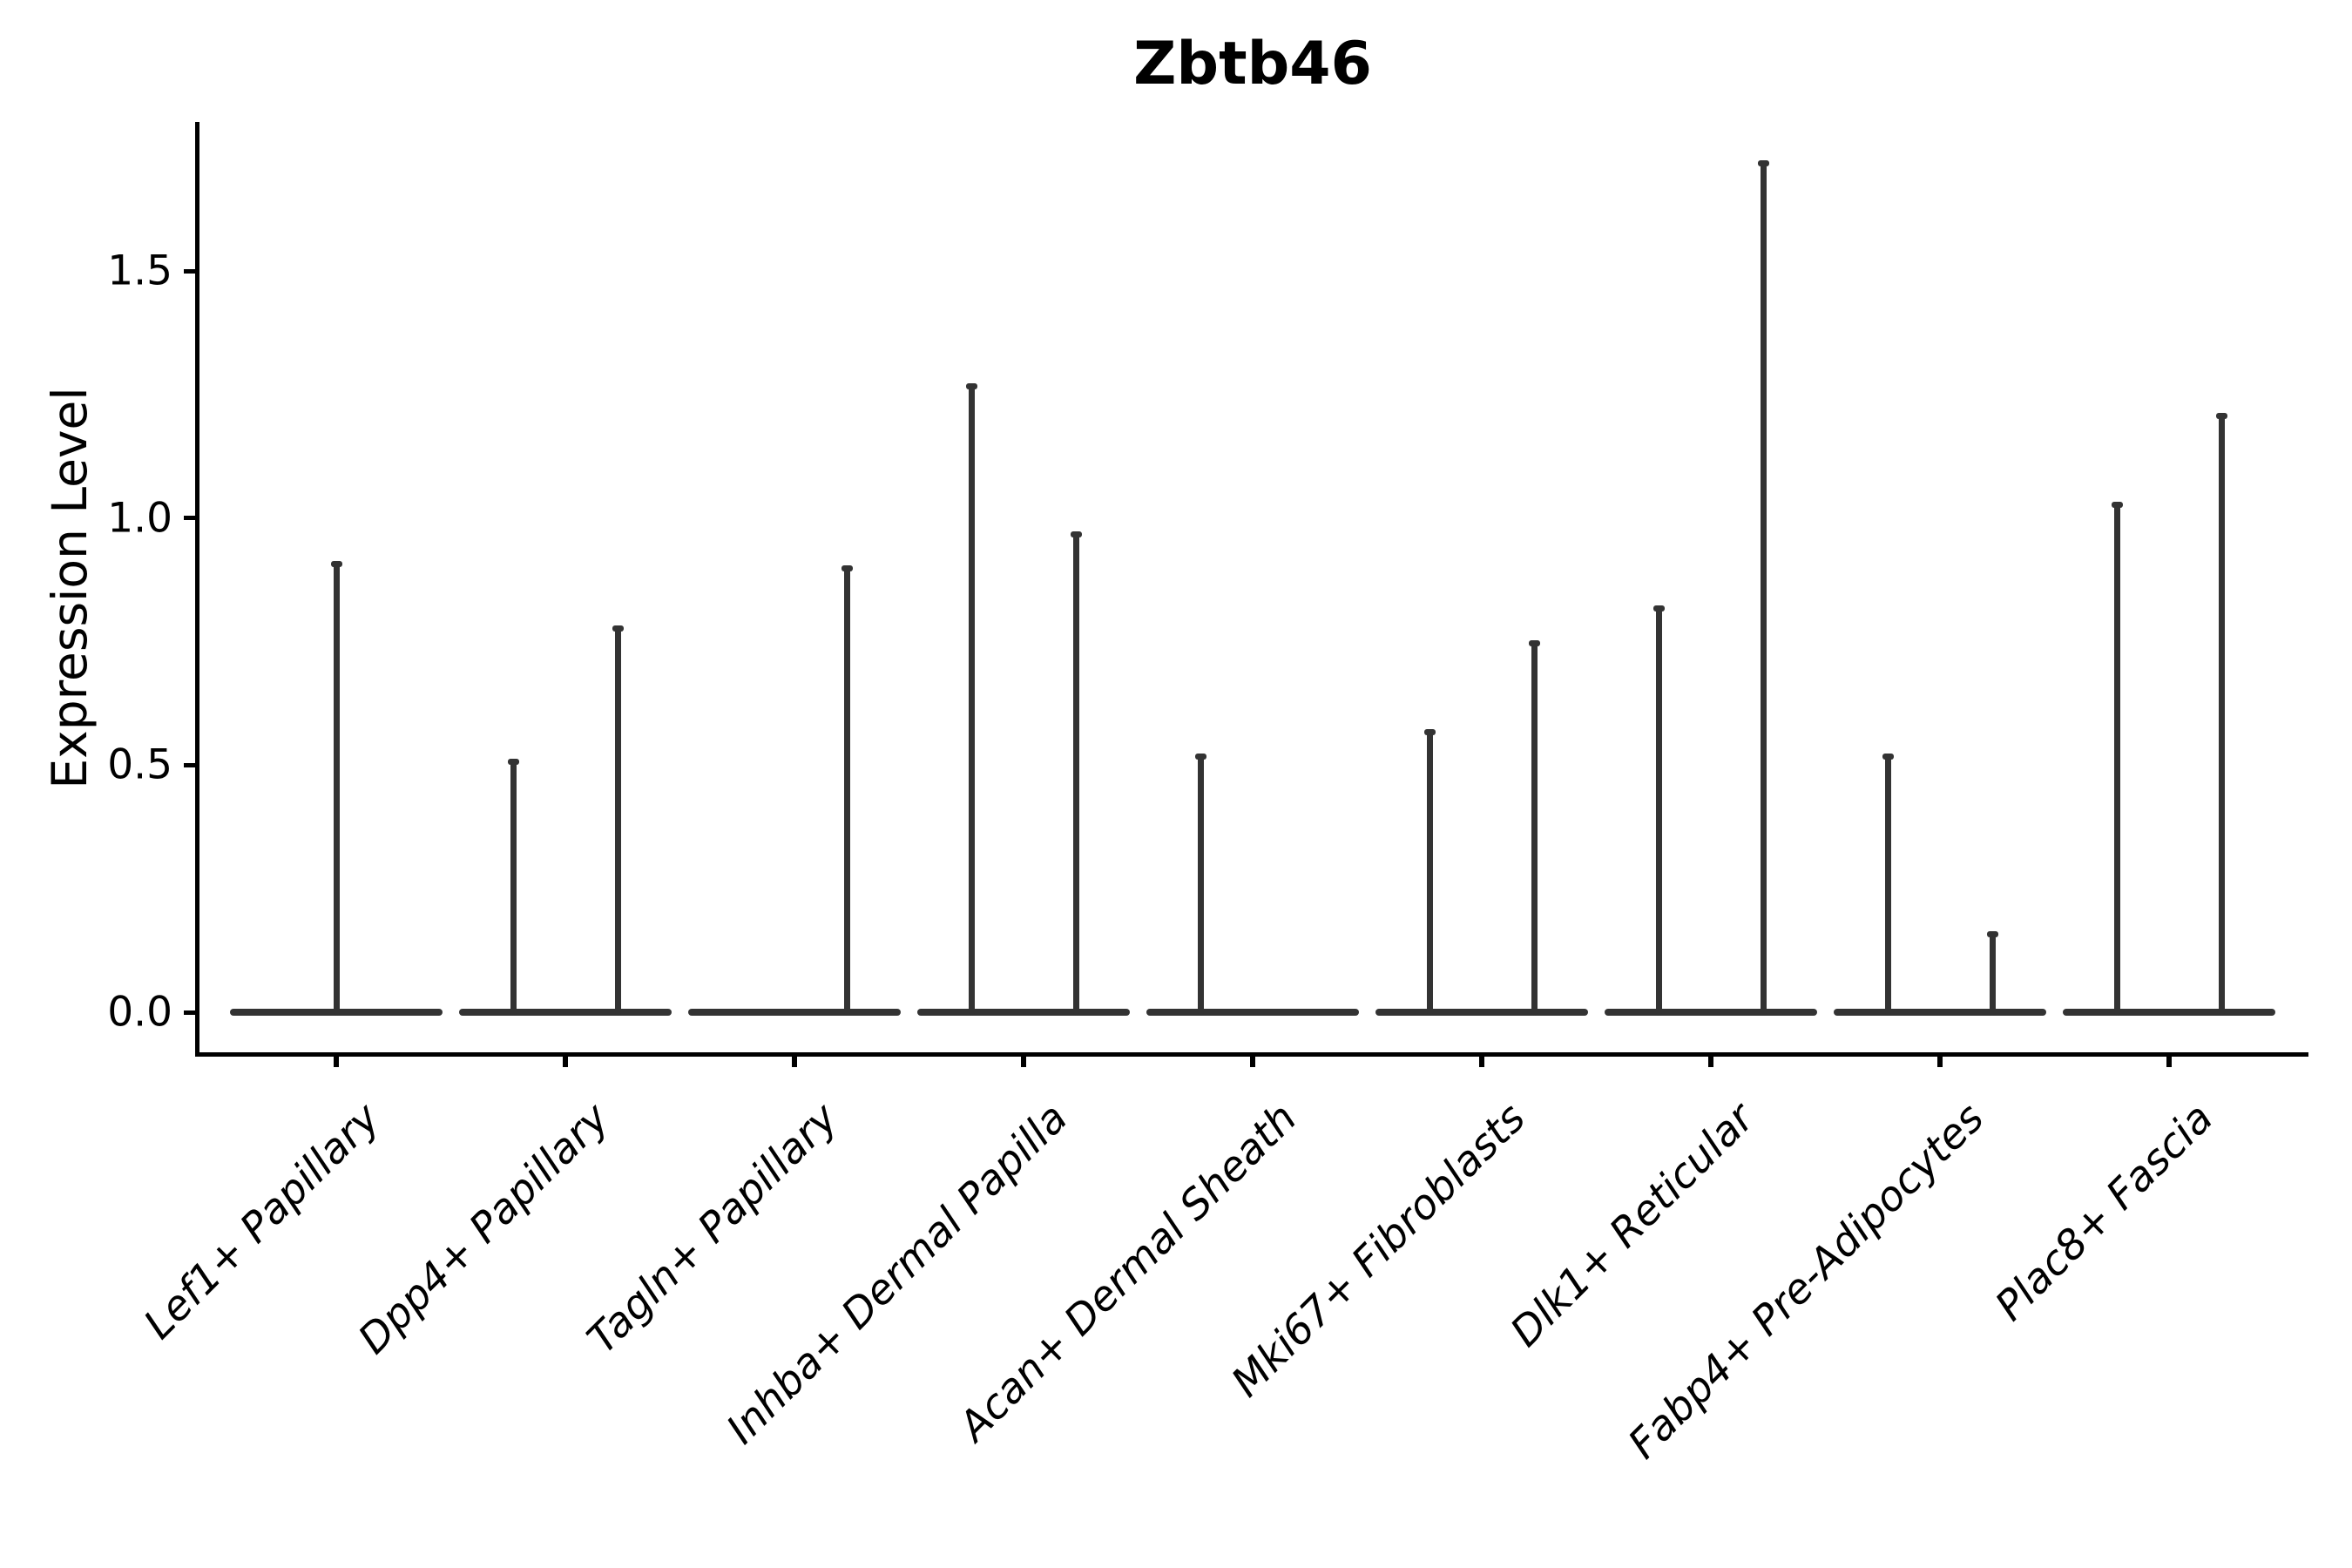 This screenshot has height=1568, width=2352. What do you see at coordinates (1633, 1225) in the screenshot?
I see `x-tick-label: Dlk1+ Reticular` at bounding box center [1633, 1225].